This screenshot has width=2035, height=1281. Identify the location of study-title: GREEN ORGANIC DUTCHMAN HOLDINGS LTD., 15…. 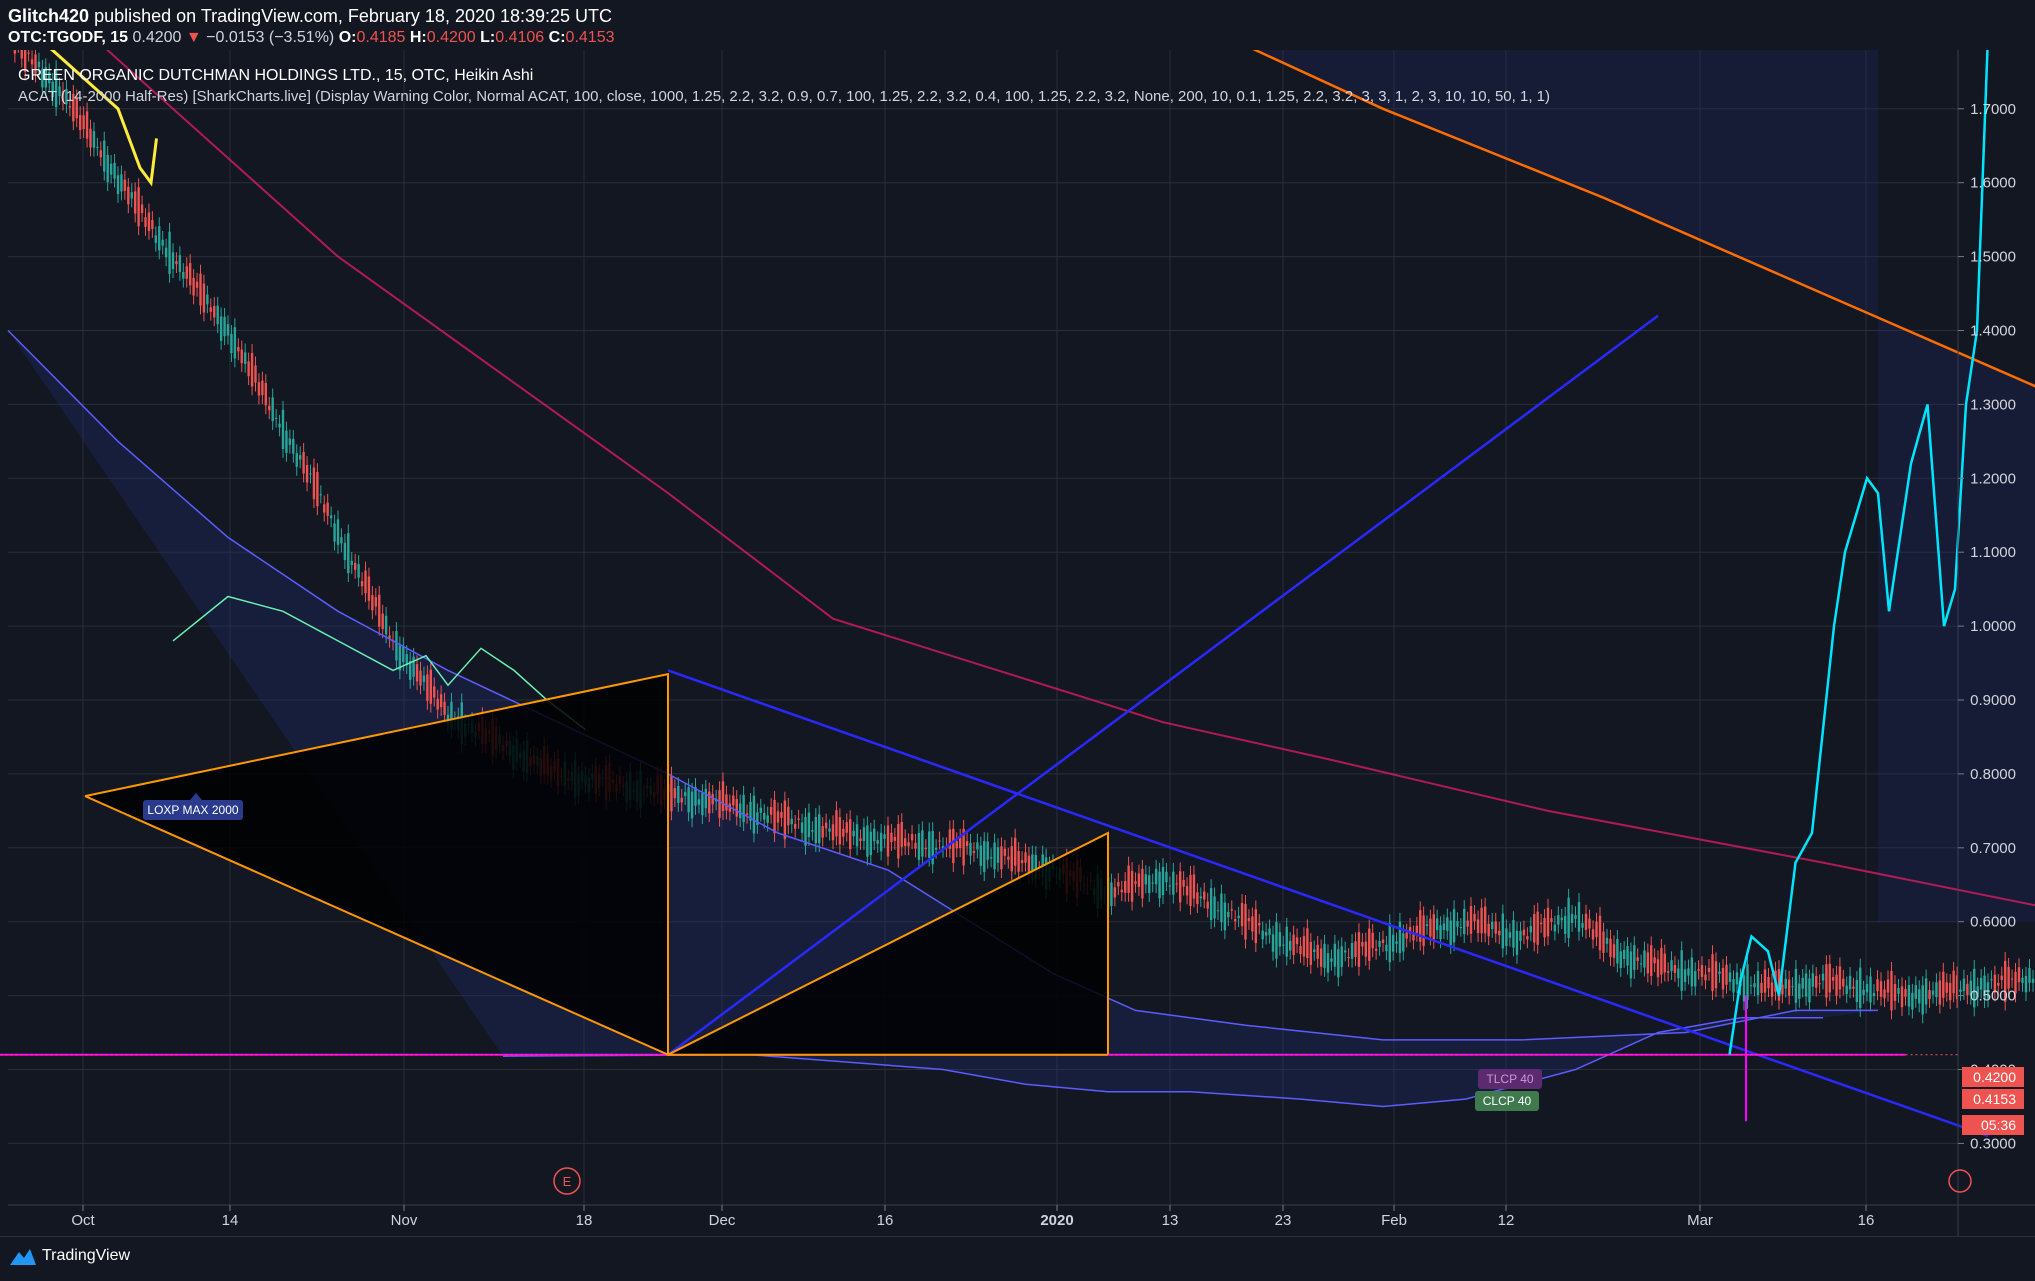
(275, 76).